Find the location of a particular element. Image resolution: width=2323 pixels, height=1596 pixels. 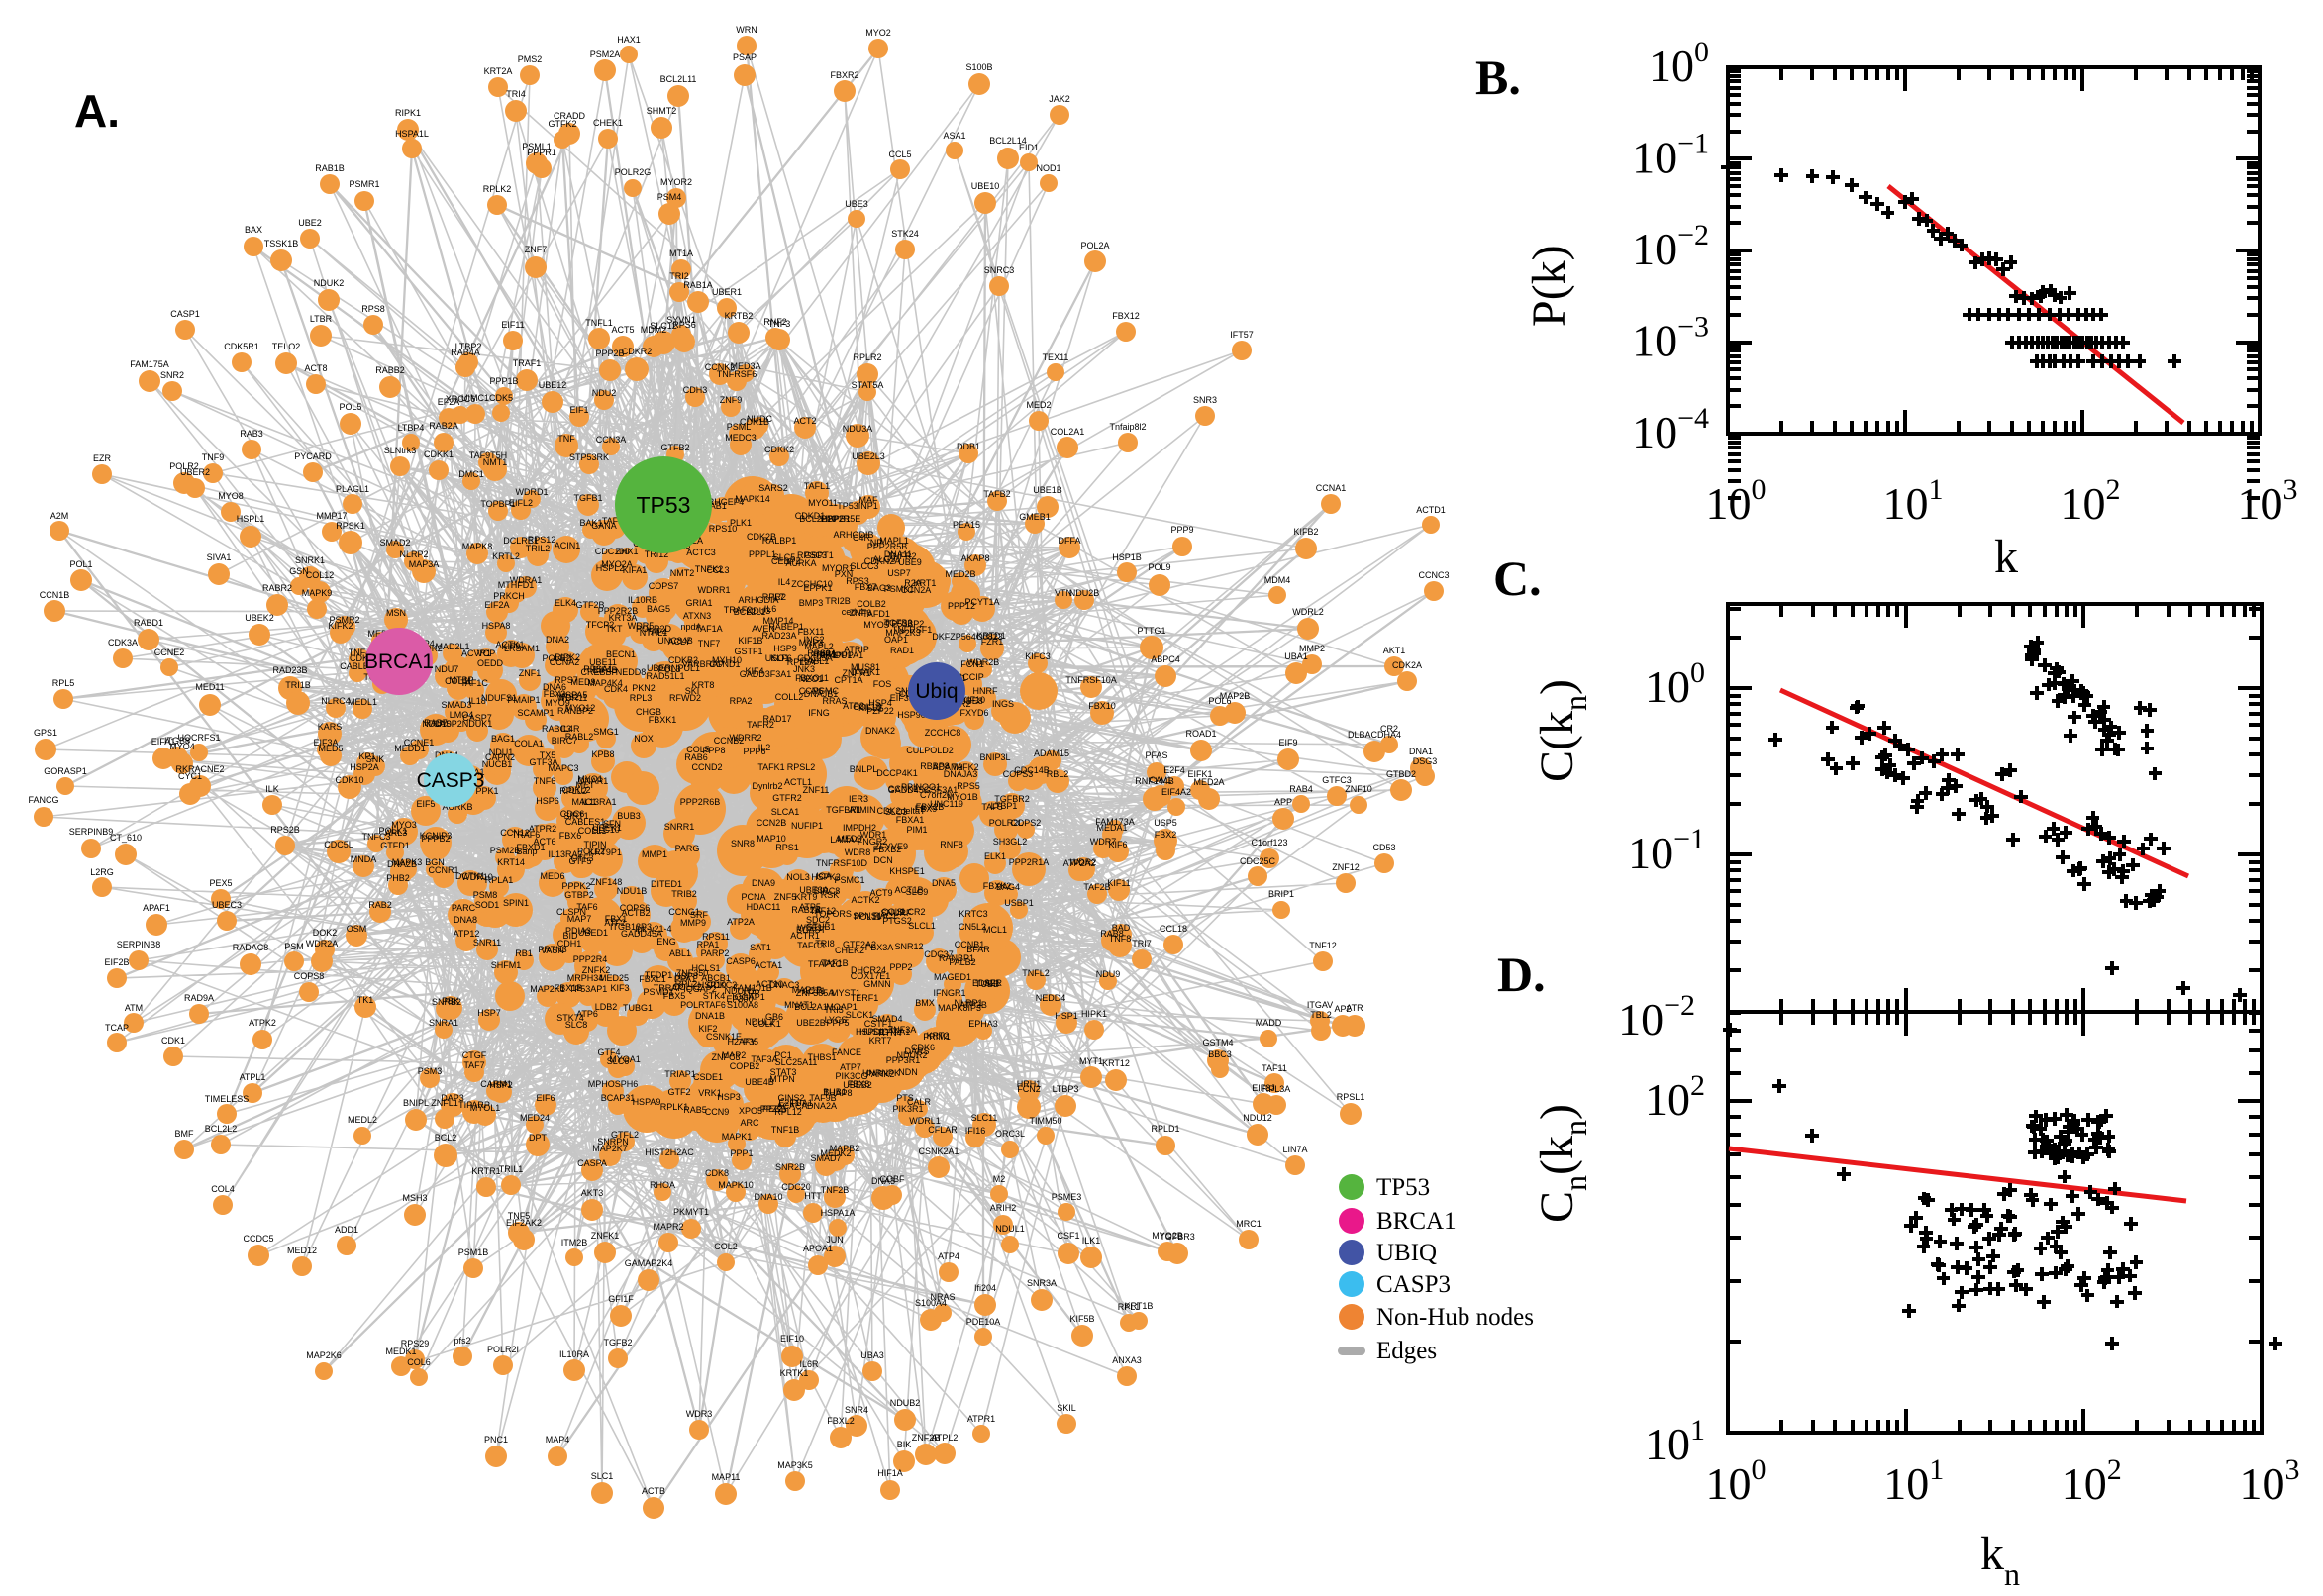

svg-text: STP53RK is located at coordinates (589, 457).